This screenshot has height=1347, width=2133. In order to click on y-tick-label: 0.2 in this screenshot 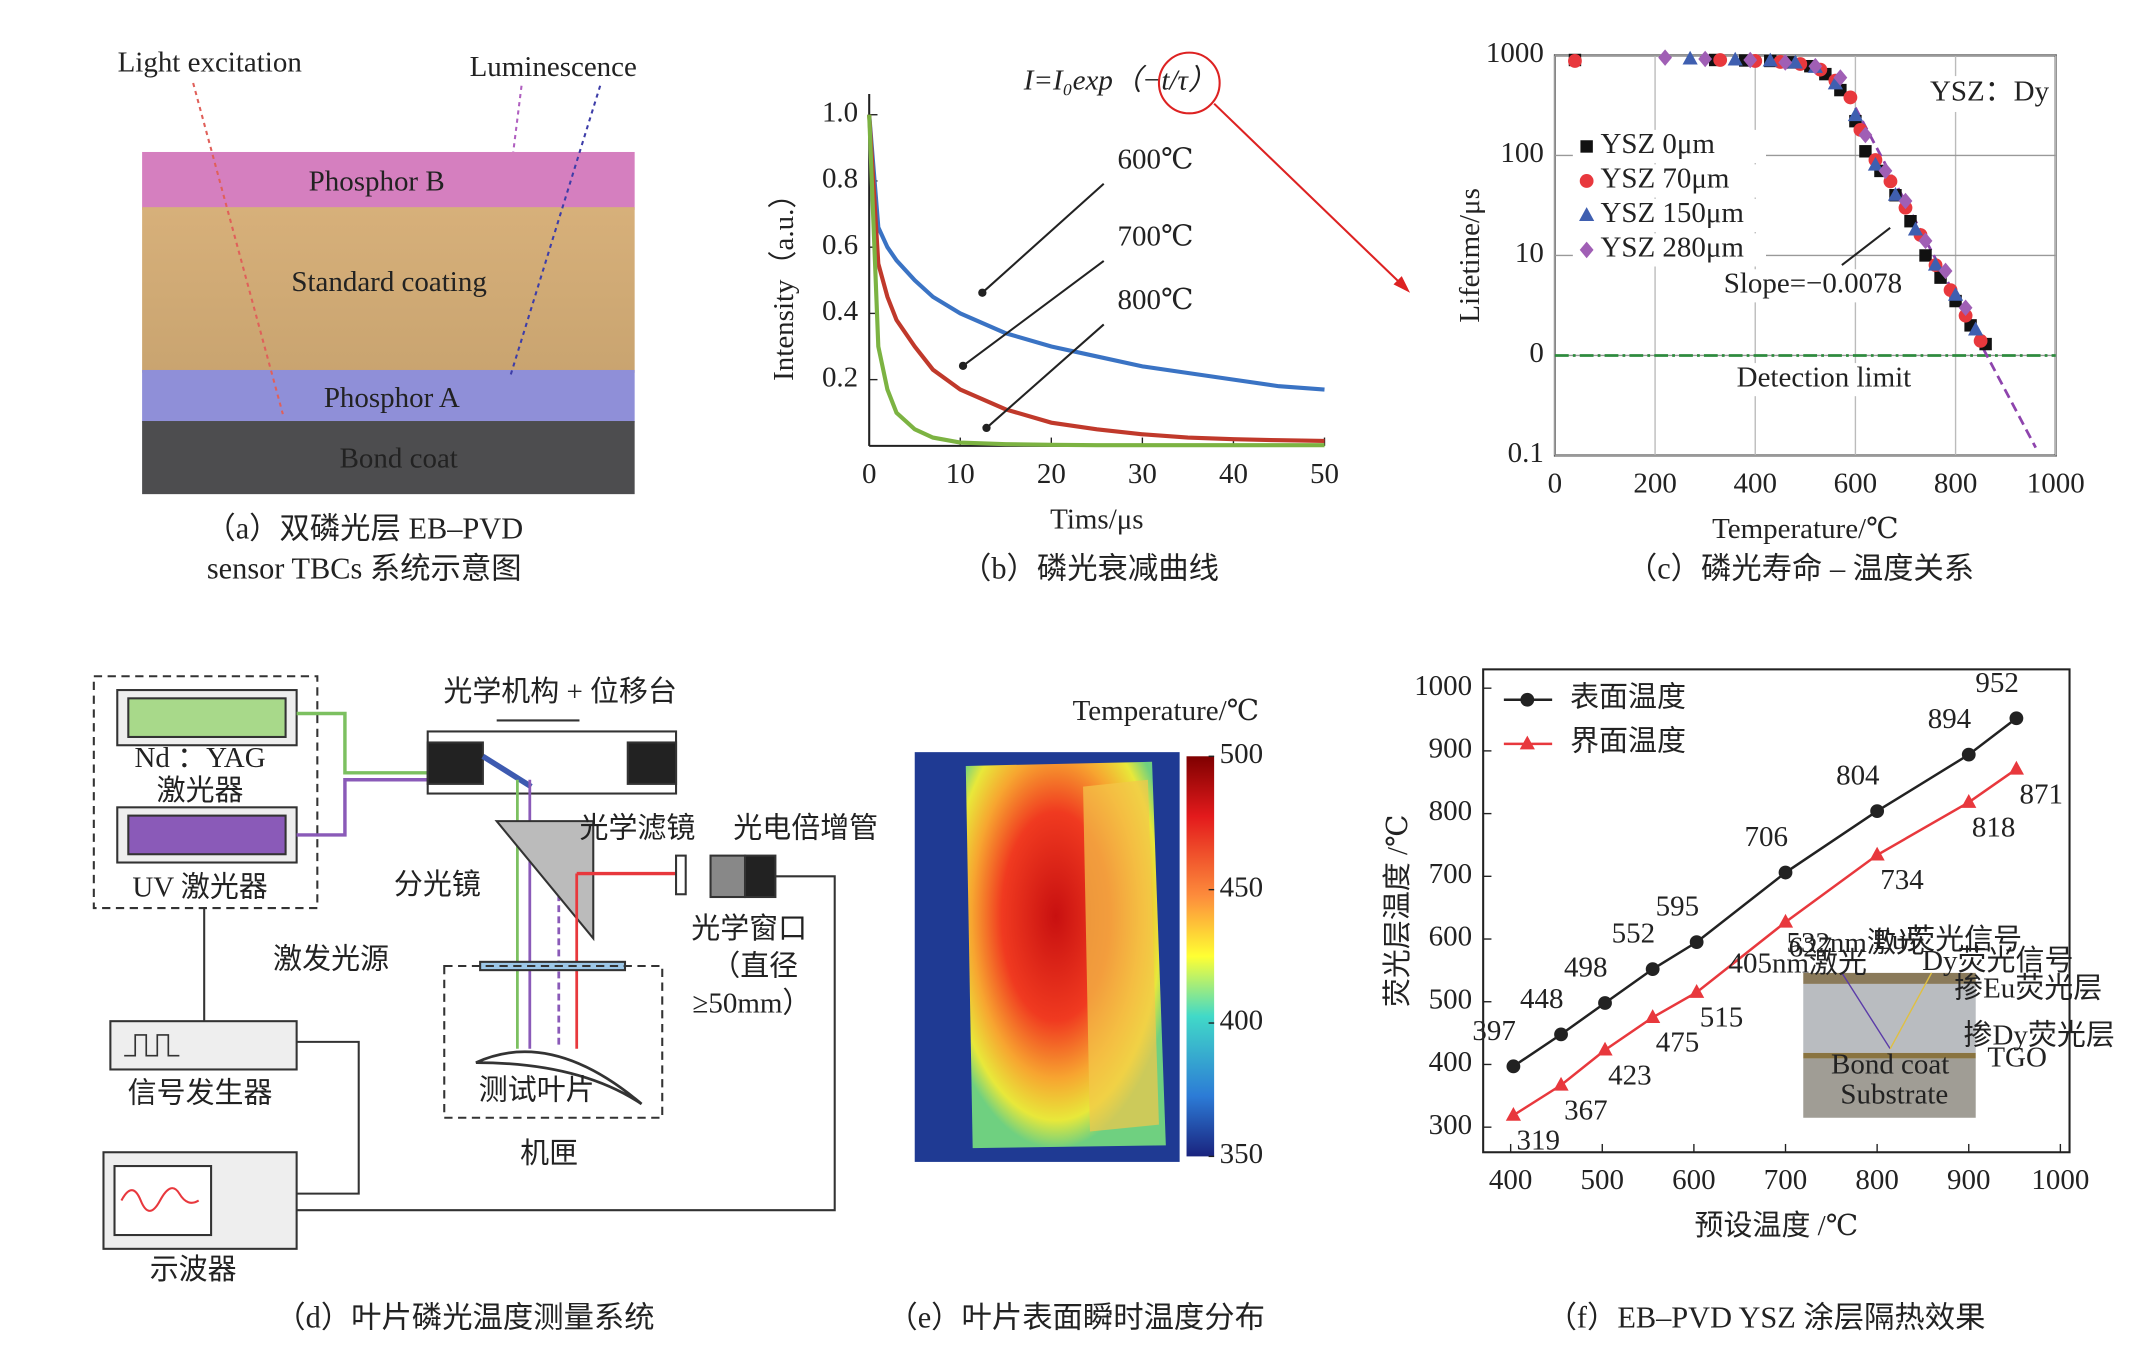, I will do `click(840, 377)`.